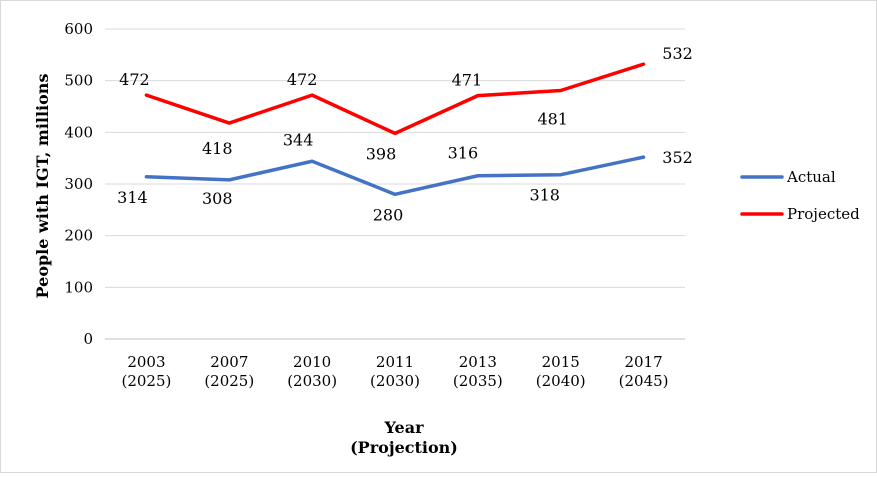  What do you see at coordinates (403, 427) in the screenshot?
I see `x-axis-title-line1: Year` at bounding box center [403, 427].